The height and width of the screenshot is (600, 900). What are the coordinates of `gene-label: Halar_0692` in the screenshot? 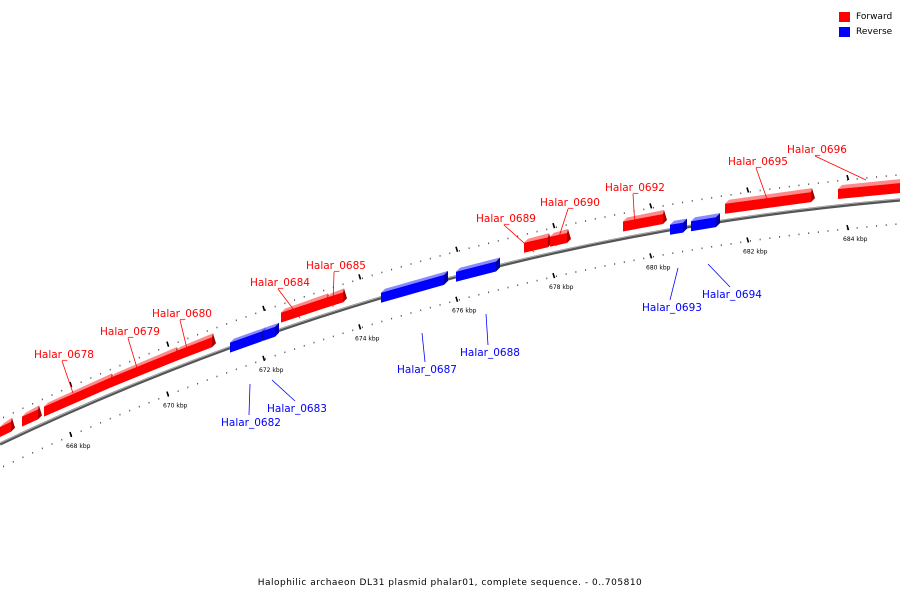 It's located at (635, 188).